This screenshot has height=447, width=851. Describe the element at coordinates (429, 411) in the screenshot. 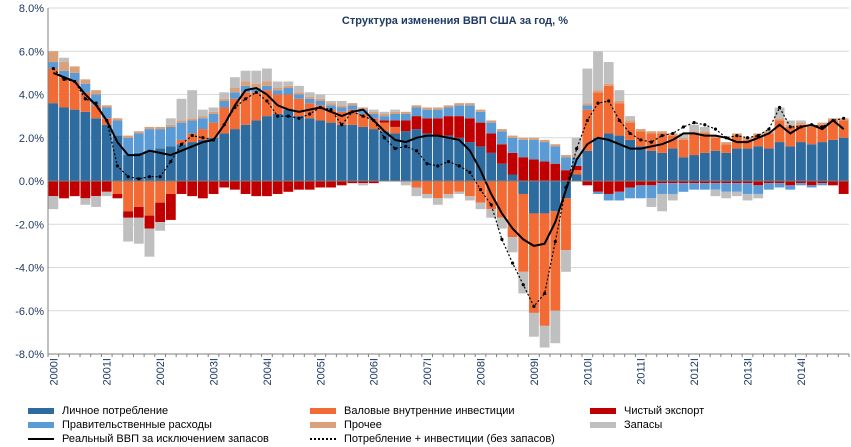

I see `legend-label-investment: Валовые внутренние инвестиции` at that location.